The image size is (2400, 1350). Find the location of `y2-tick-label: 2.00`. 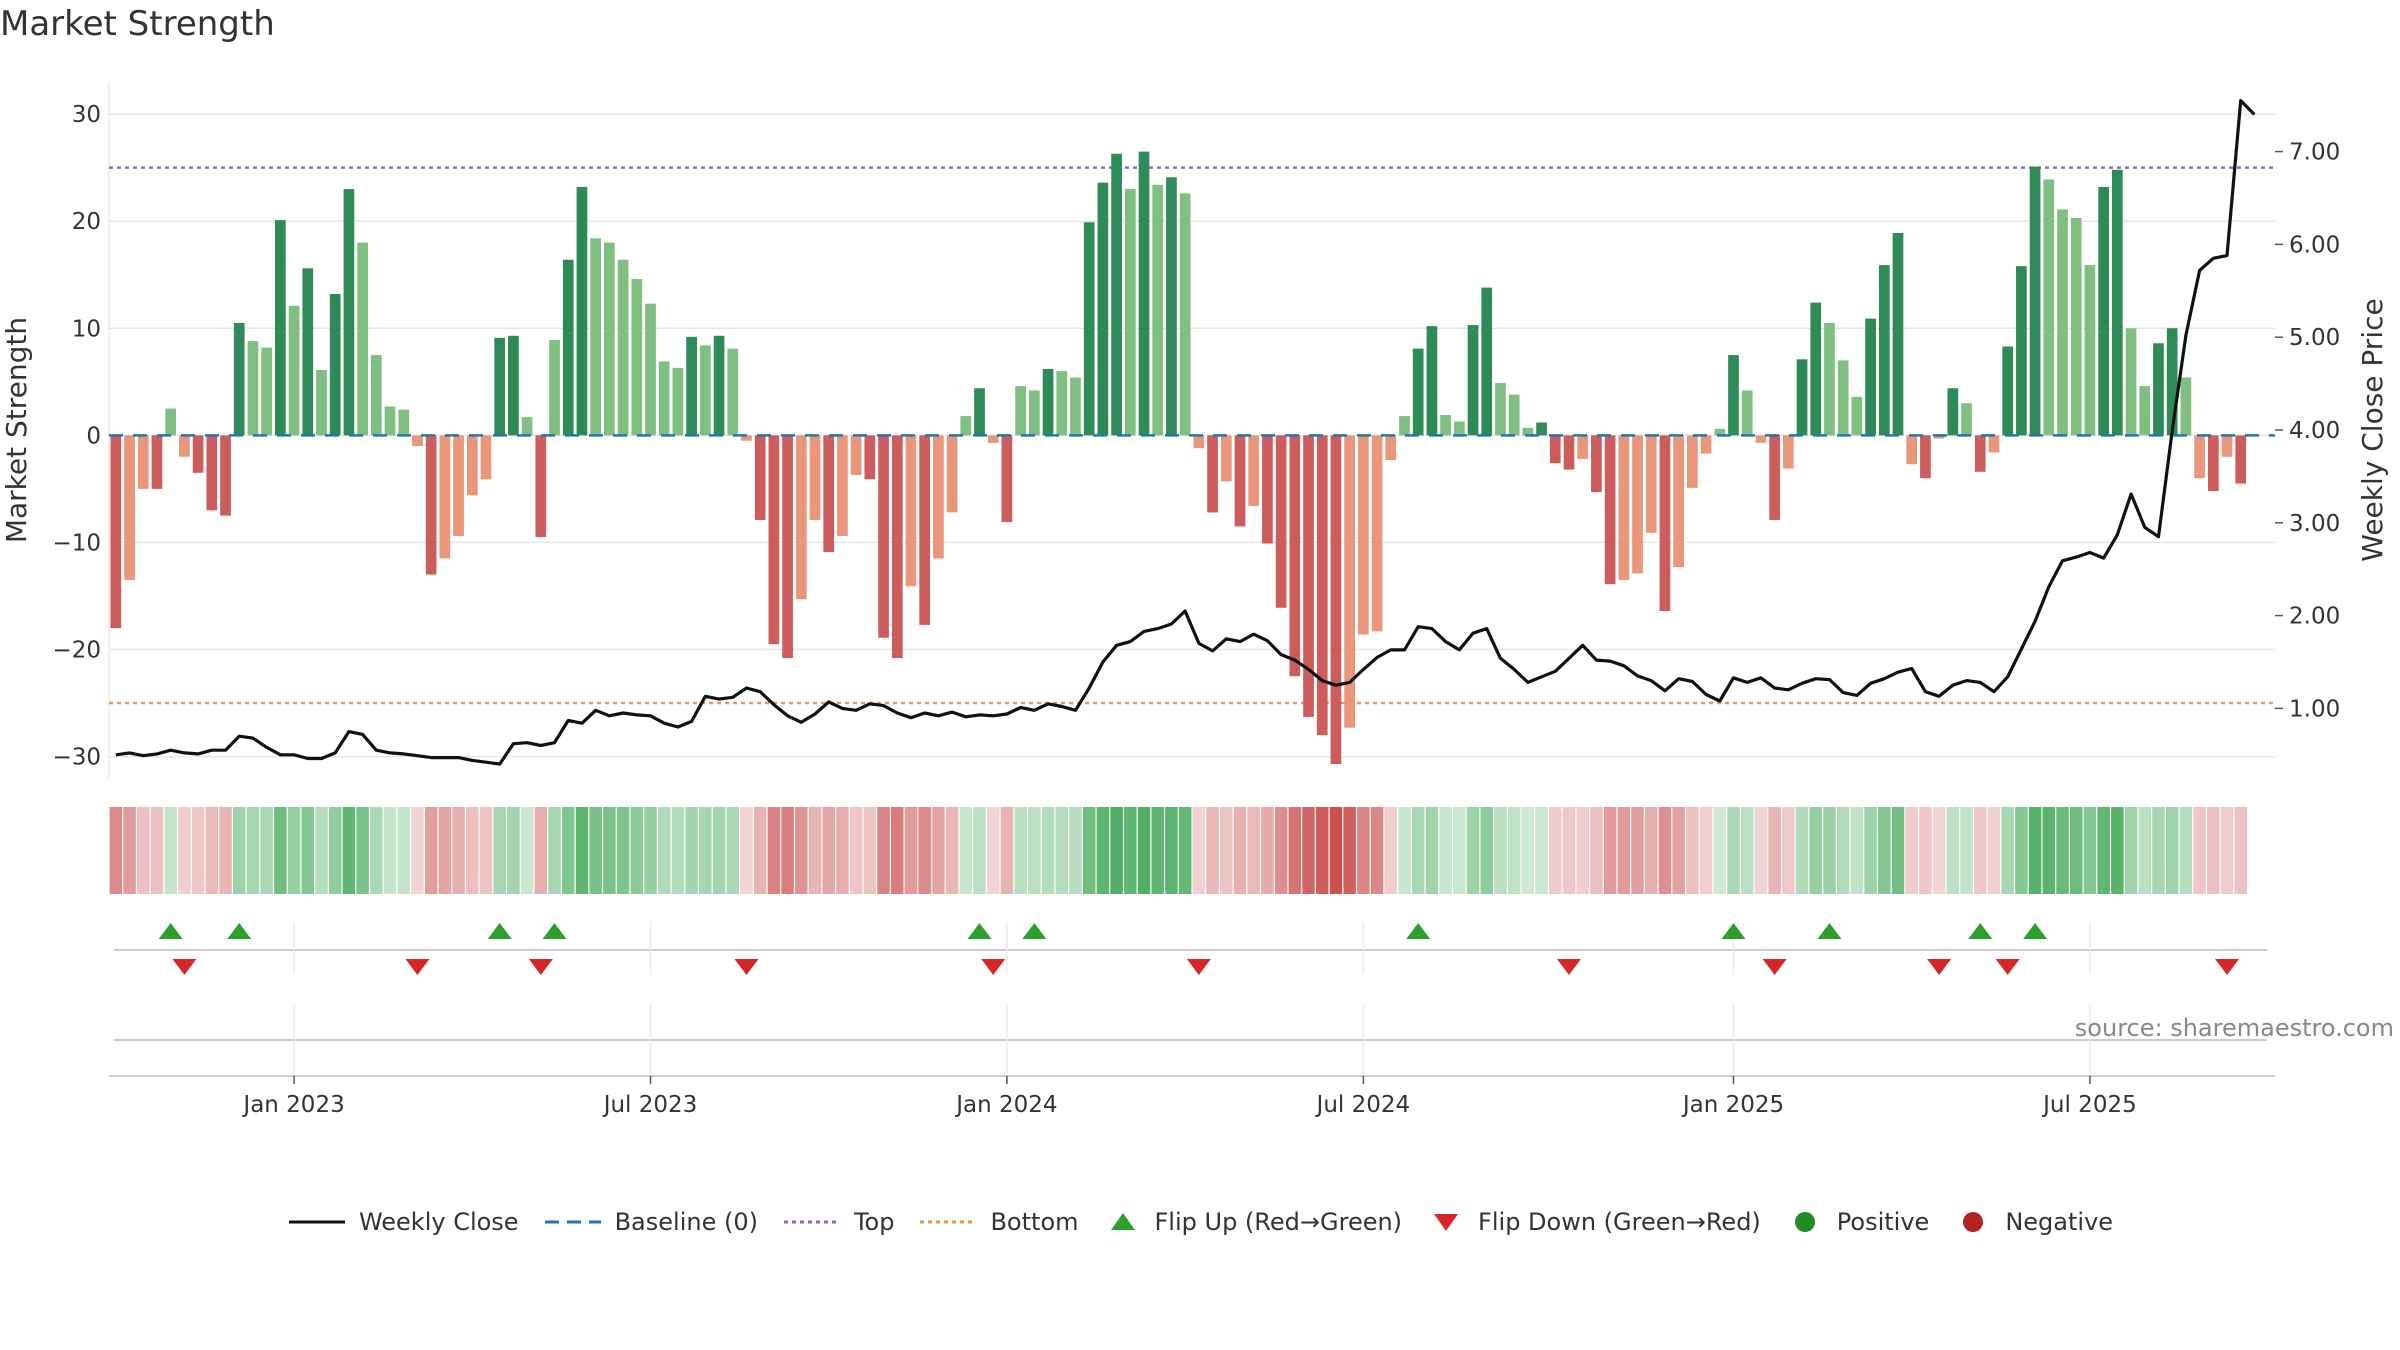

y2-tick-label: 2.00 is located at coordinates (2314, 617).